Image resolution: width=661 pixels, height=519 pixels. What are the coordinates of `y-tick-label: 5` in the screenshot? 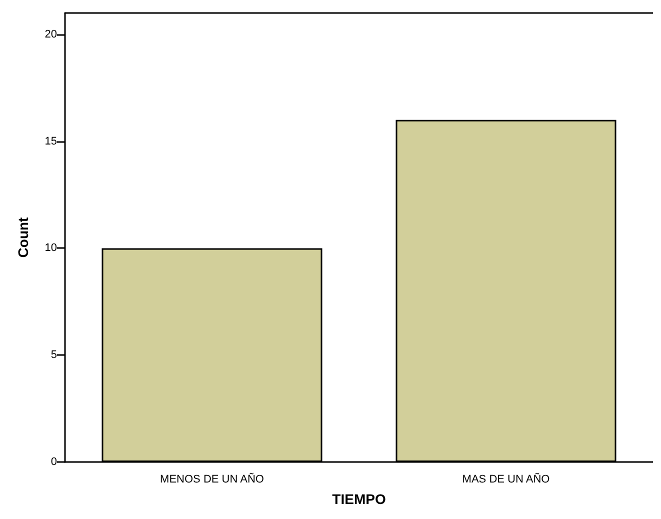 It's located at (53, 355).